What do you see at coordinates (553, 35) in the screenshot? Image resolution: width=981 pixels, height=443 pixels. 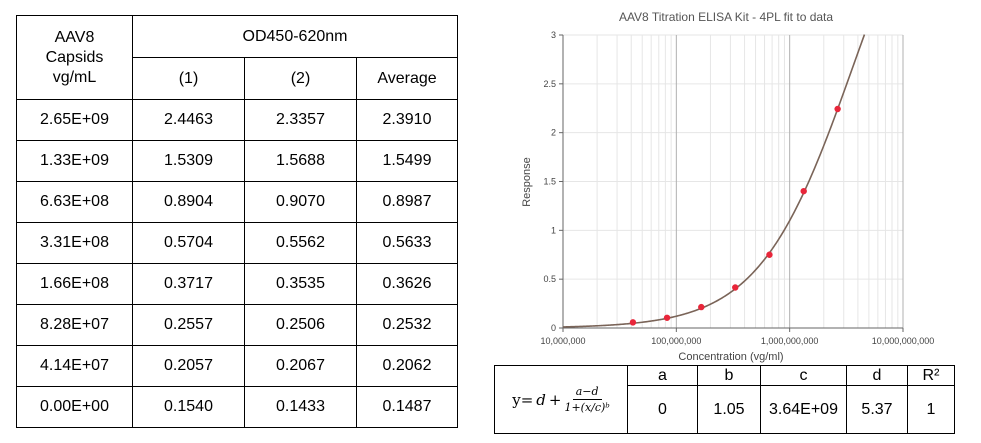 I see `y-tick-label: 3` at bounding box center [553, 35].